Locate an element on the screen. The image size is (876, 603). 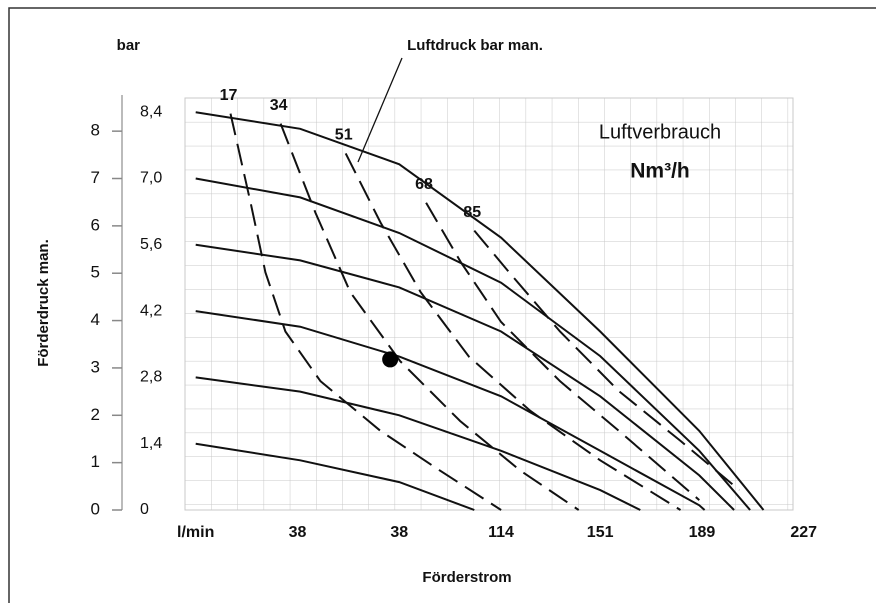
y2-tick-label: 2,8 is located at coordinates (151, 377).